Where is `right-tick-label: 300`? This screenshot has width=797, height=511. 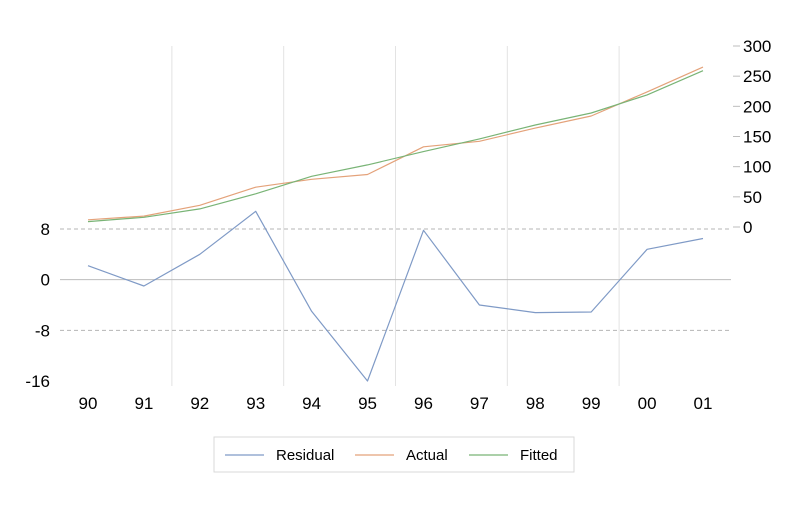 right-tick-label: 300 is located at coordinates (757, 46).